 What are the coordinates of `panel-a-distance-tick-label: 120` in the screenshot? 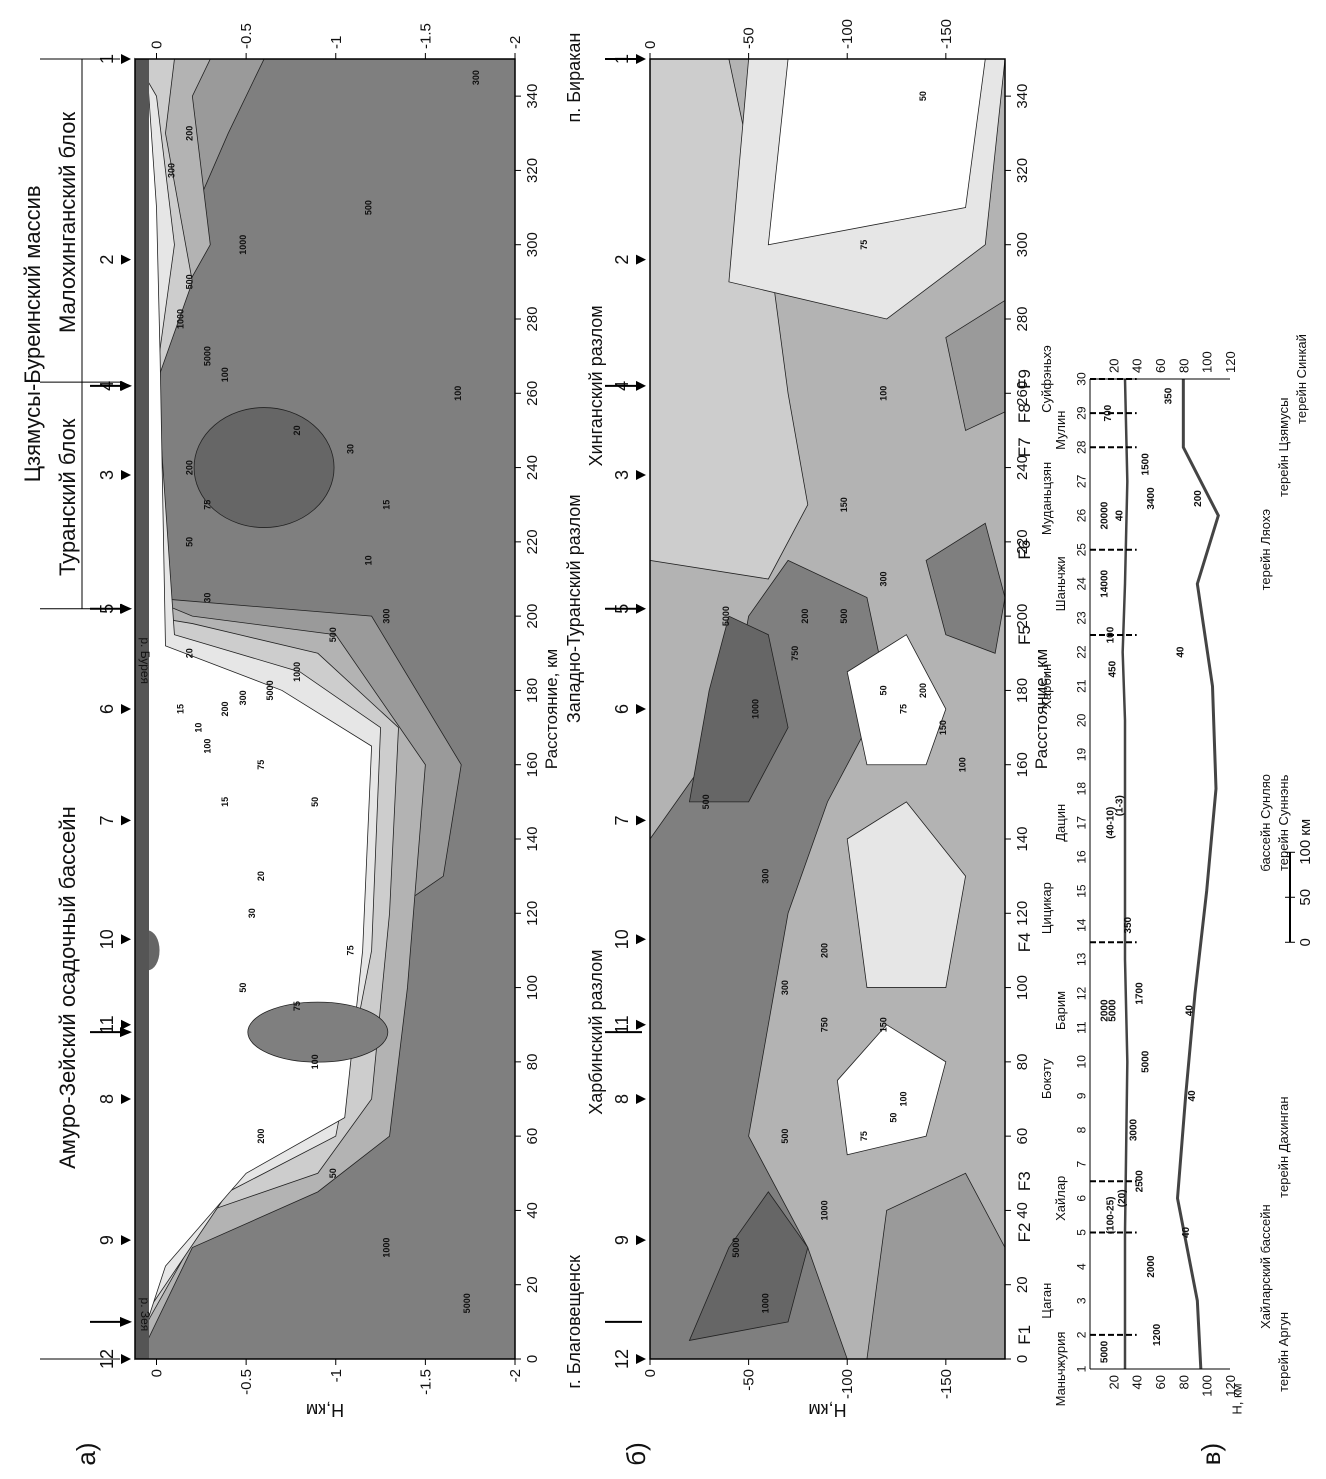 It's located at (532, 913).